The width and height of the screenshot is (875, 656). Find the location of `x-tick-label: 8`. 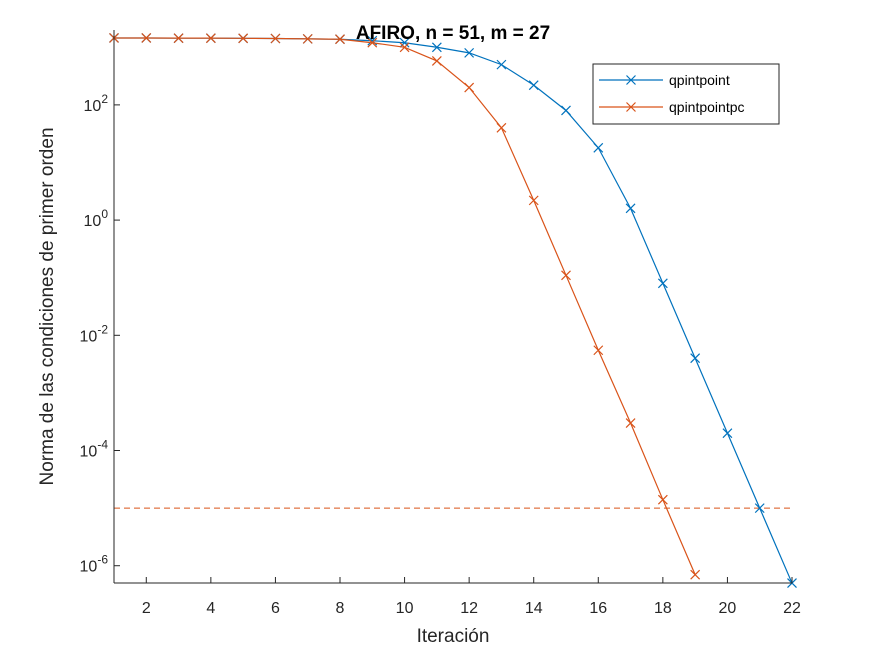

x-tick-label: 8 is located at coordinates (340, 608).